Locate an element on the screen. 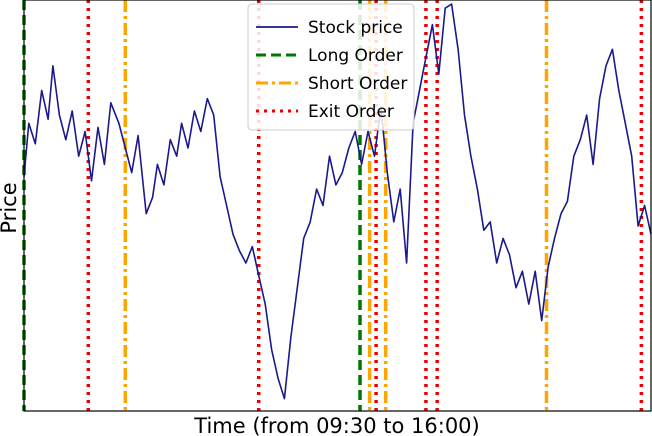 The image size is (652, 436). y-axis-label: Price is located at coordinates (10, 207).